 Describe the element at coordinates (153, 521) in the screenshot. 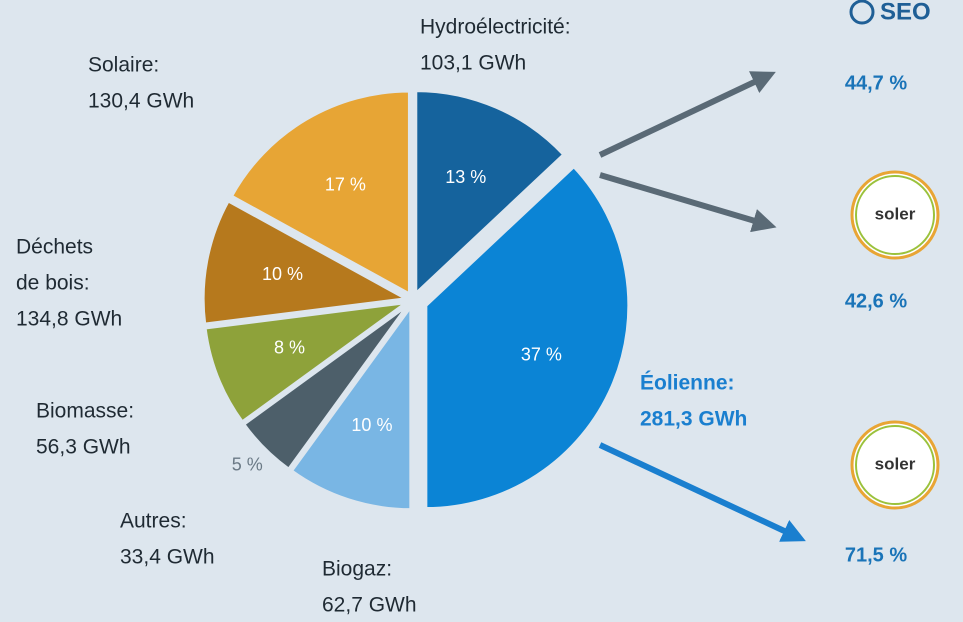

I see `category-label: Autres:` at that location.